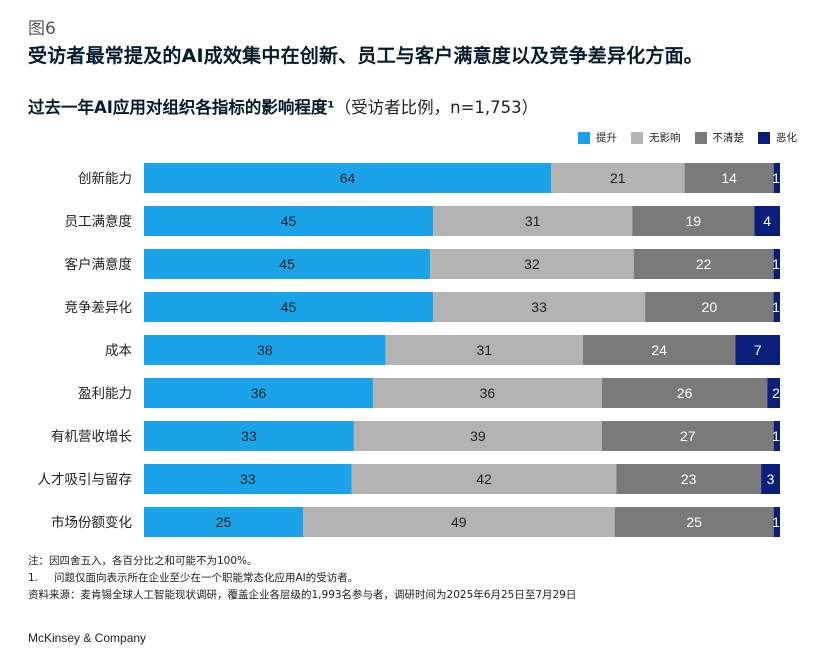 This screenshot has width=825, height=652. What do you see at coordinates (33, 578) in the screenshot?
I see `footnote-number: 1.` at bounding box center [33, 578].